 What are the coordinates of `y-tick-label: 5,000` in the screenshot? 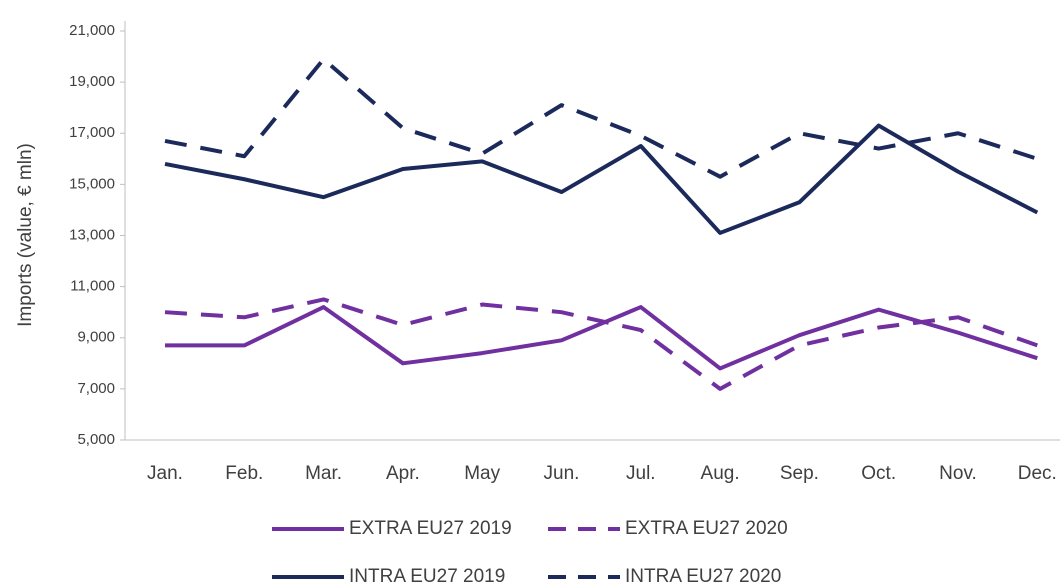 It's located at (96, 439).